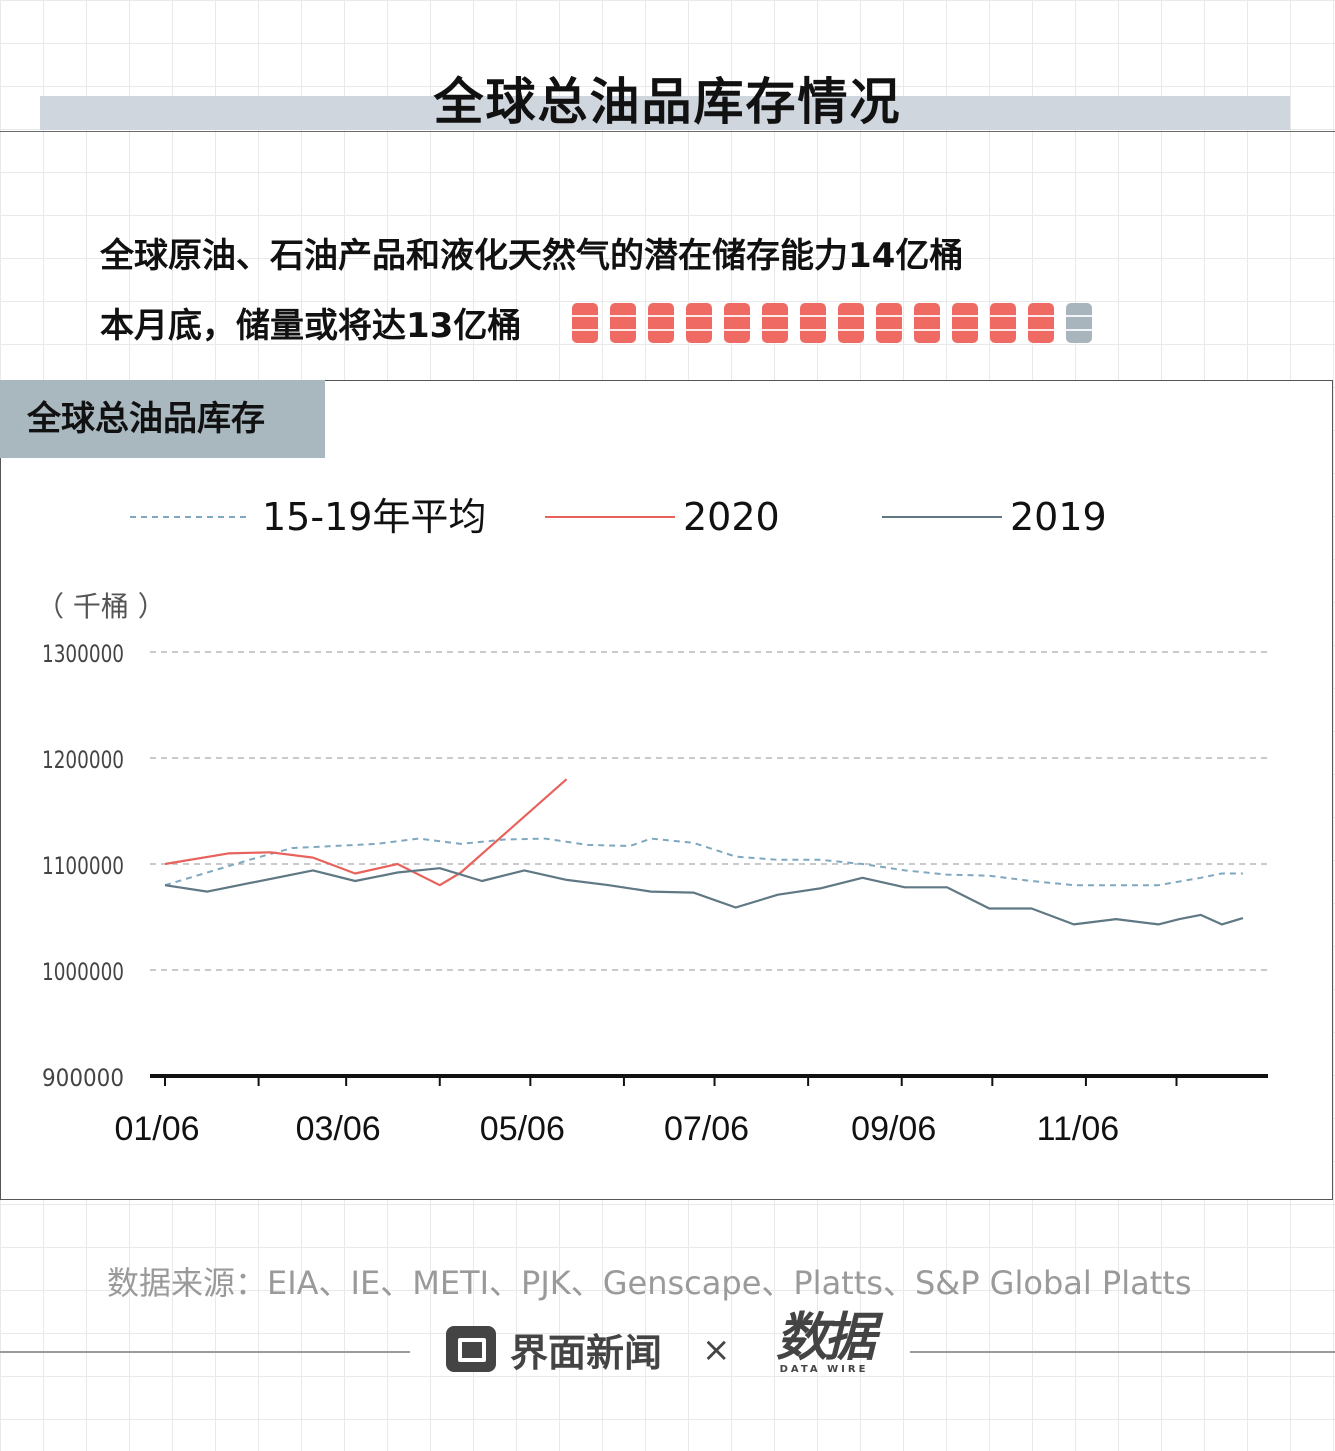 The height and width of the screenshot is (1451, 1335). What do you see at coordinates (101, 606) in the screenshot?
I see `y-unit-label: （ 千桶 ）` at bounding box center [101, 606].